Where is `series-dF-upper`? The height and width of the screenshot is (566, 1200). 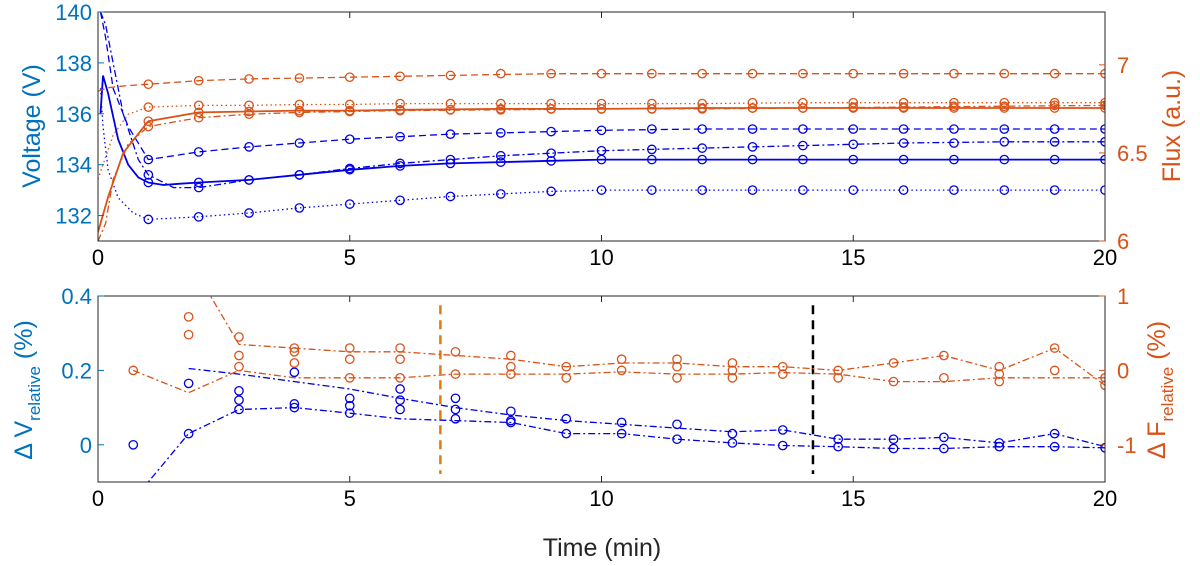
series-dF-upper is located at coordinates (657, 341).